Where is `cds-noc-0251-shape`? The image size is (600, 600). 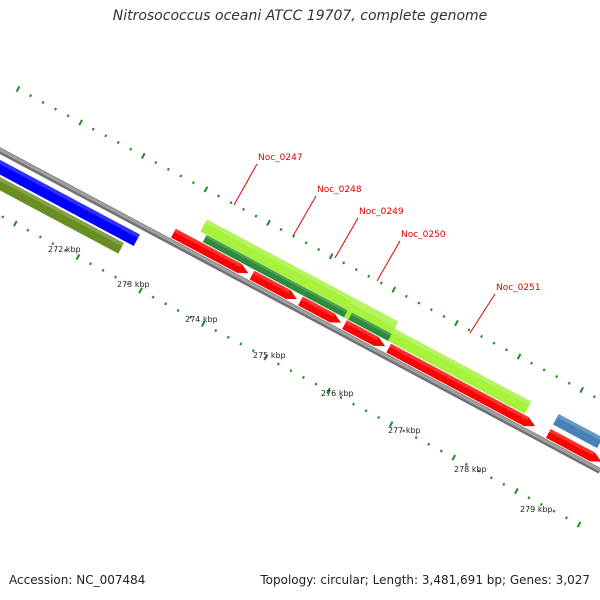 cds-noc-0251-shape is located at coordinates (461, 385).